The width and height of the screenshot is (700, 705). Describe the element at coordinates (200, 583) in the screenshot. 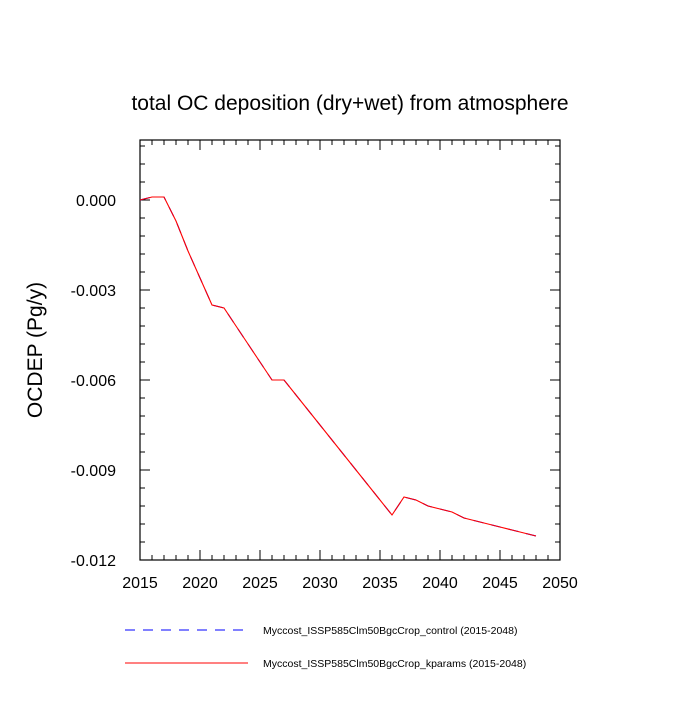

I see `x-tick-label: 2020` at that location.